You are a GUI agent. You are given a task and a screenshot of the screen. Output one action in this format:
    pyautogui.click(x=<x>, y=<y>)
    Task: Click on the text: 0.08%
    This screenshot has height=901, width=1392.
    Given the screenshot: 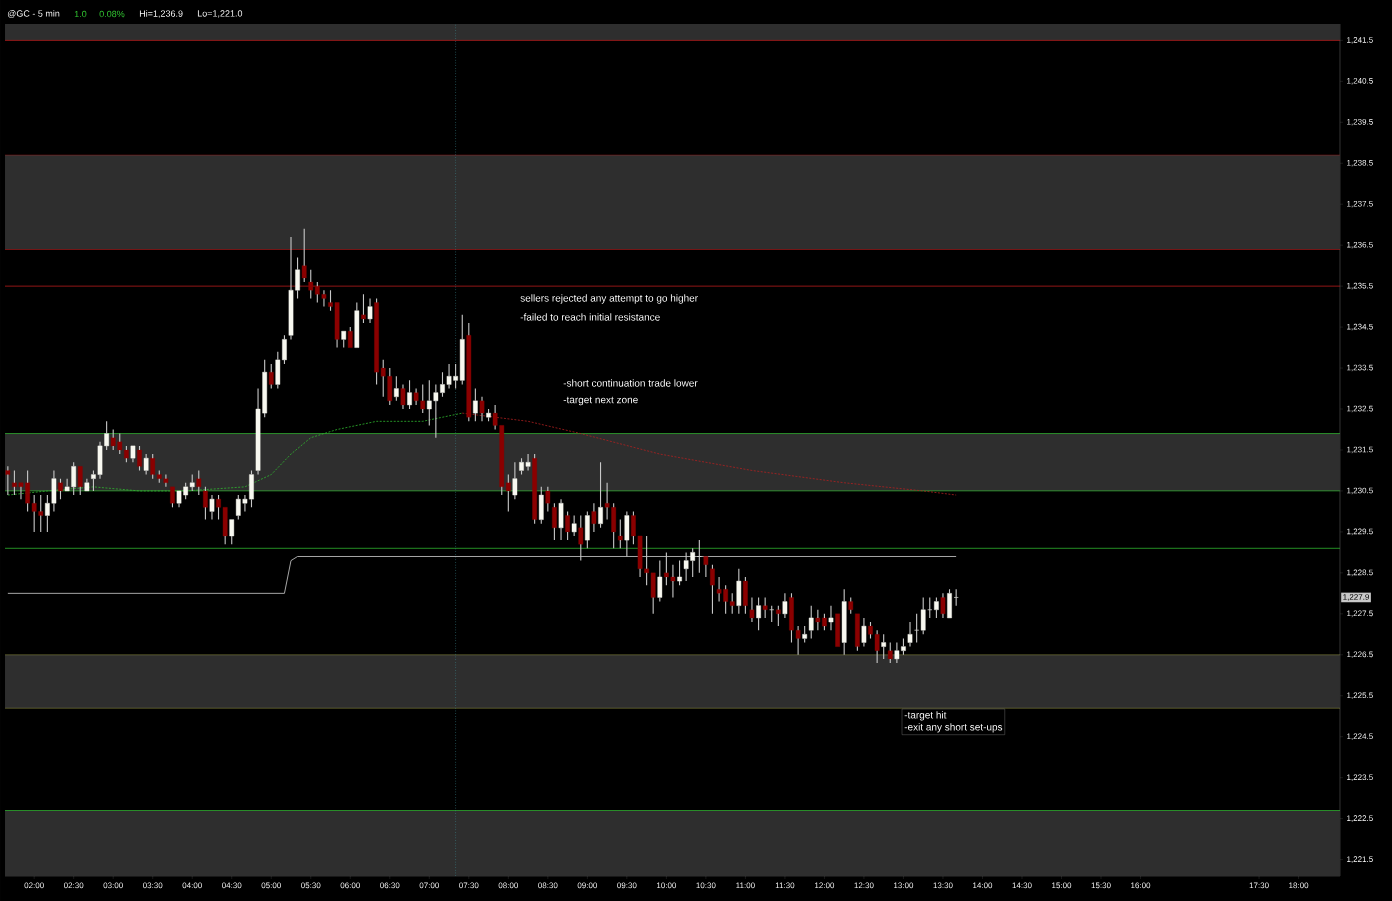 What is the action you would take?
    pyautogui.click(x=112, y=14)
    